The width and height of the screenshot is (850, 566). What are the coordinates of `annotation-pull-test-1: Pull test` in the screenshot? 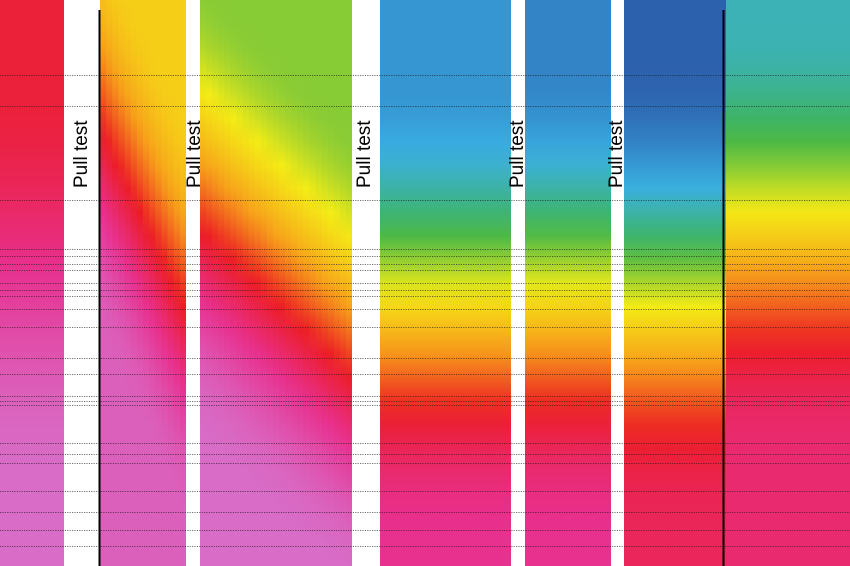 It's located at (81, 154).